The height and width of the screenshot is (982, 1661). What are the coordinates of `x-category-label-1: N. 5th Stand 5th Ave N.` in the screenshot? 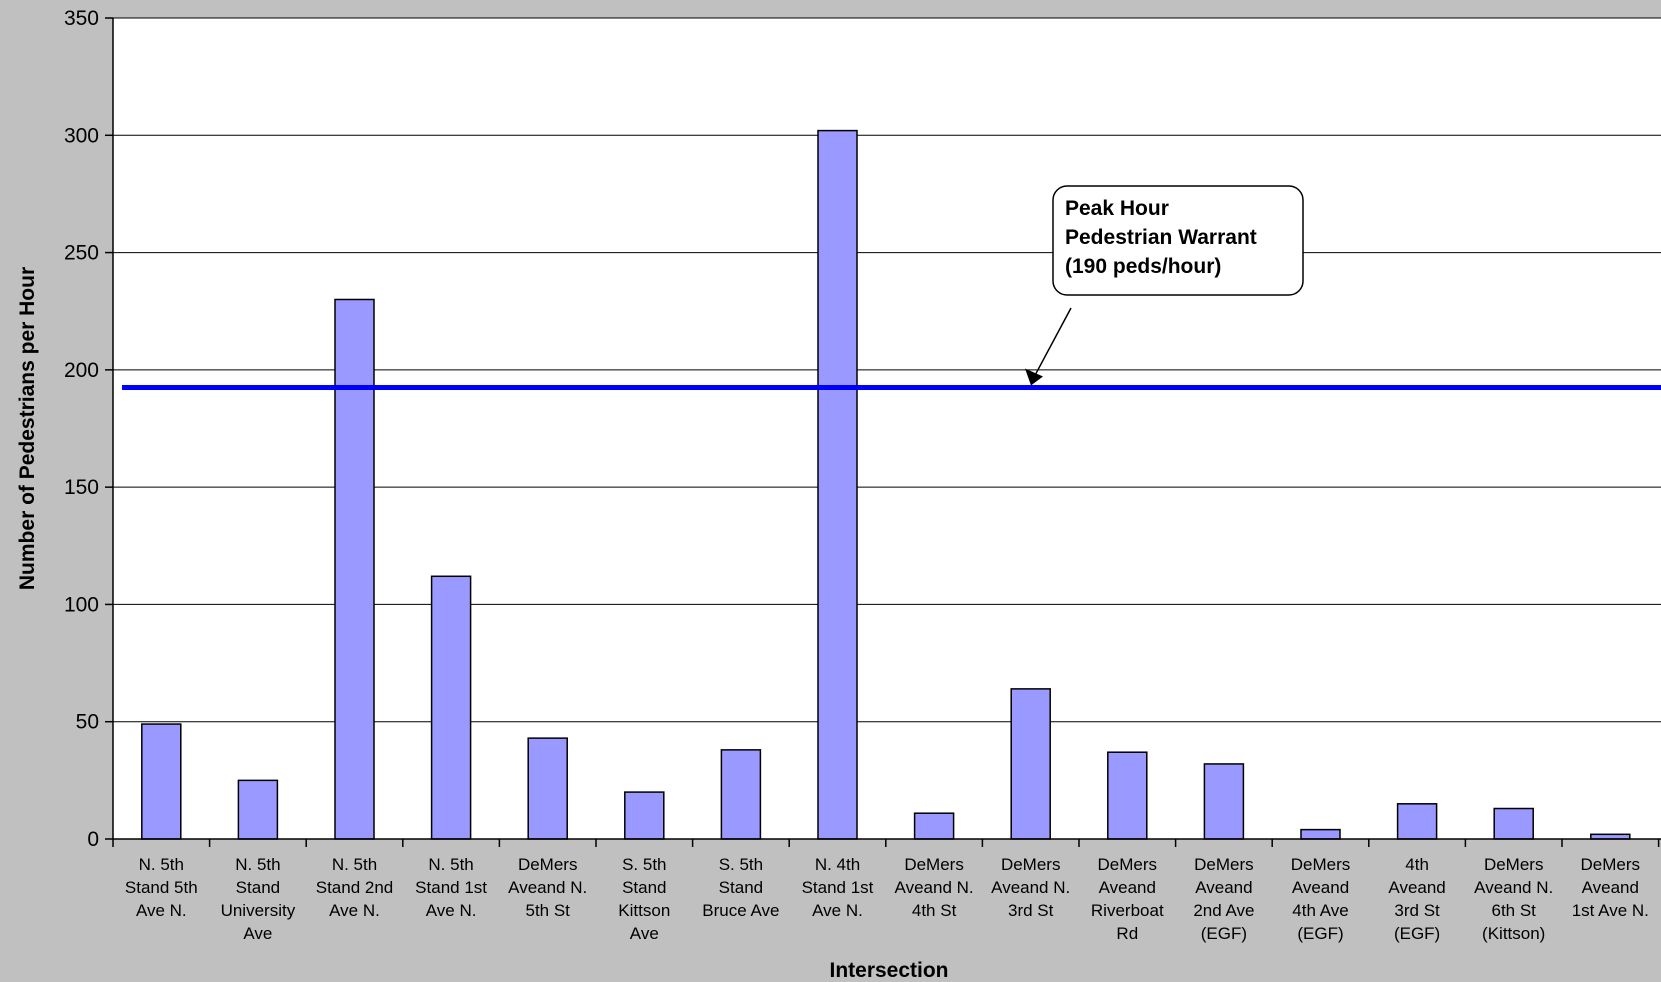 It's located at (161, 887).